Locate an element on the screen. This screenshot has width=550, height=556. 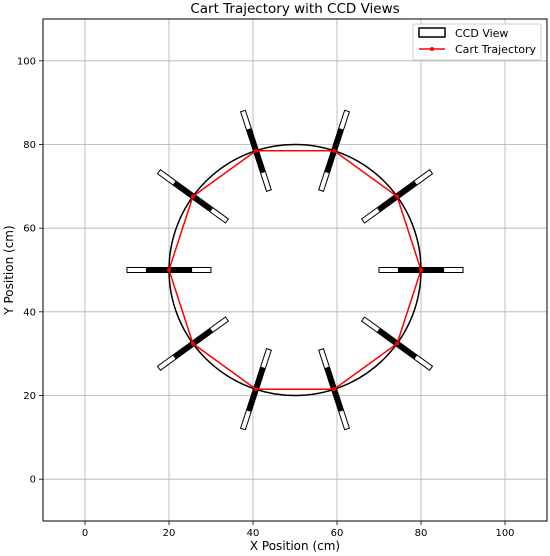
x-tick-label: 20 is located at coordinates (169, 533).